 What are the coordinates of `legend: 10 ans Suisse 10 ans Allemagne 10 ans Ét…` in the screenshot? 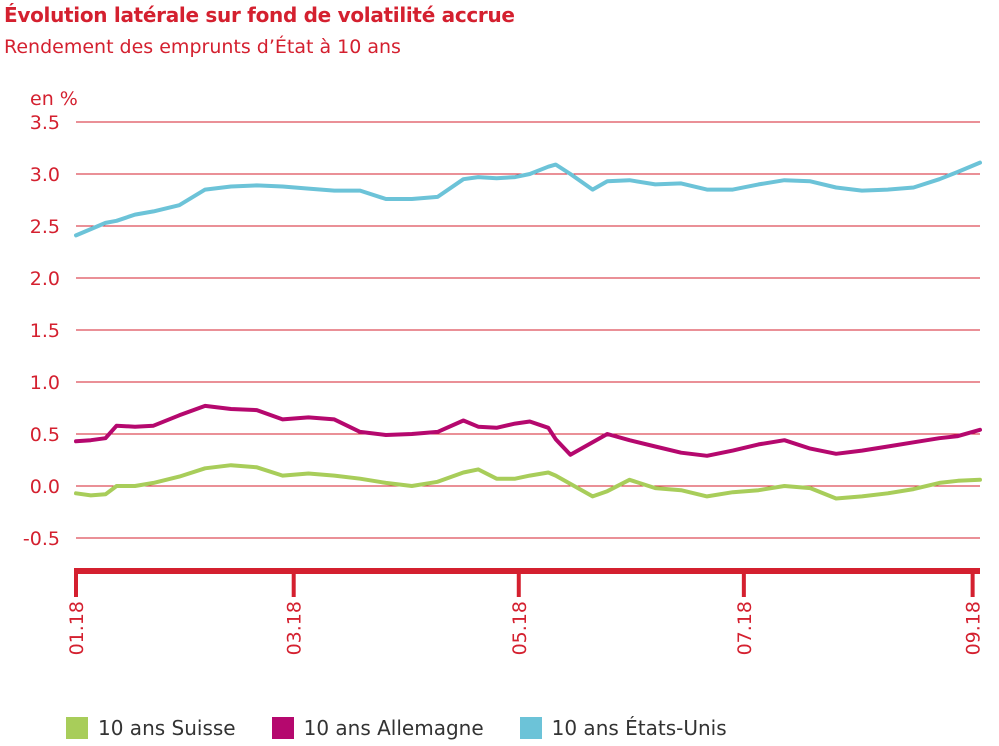 It's located at (414, 728).